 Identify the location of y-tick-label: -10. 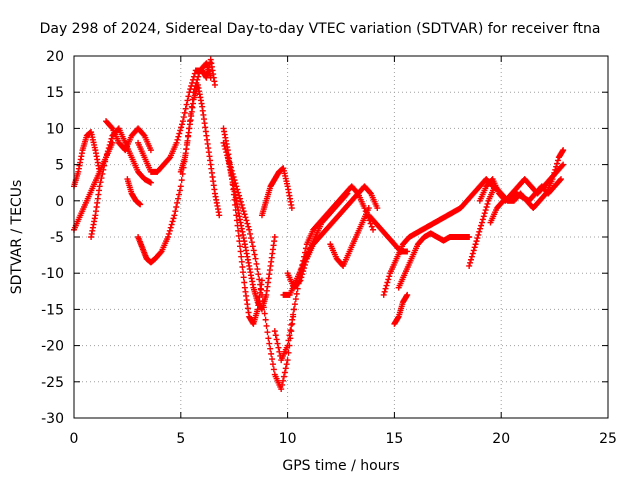
(52, 274).